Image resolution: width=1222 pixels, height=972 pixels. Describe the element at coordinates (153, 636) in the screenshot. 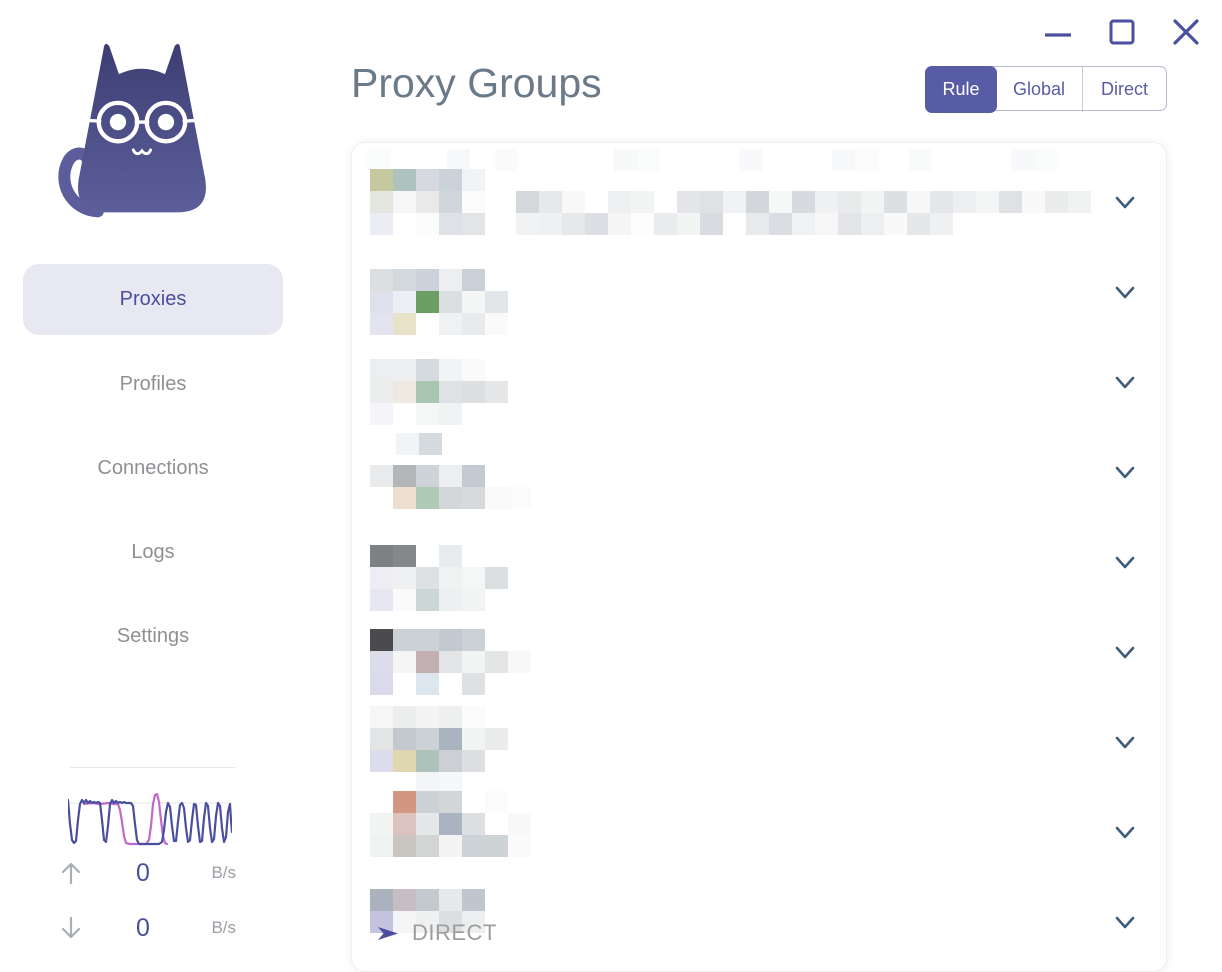

I see `sidebar-item-settings: Settings` at that location.